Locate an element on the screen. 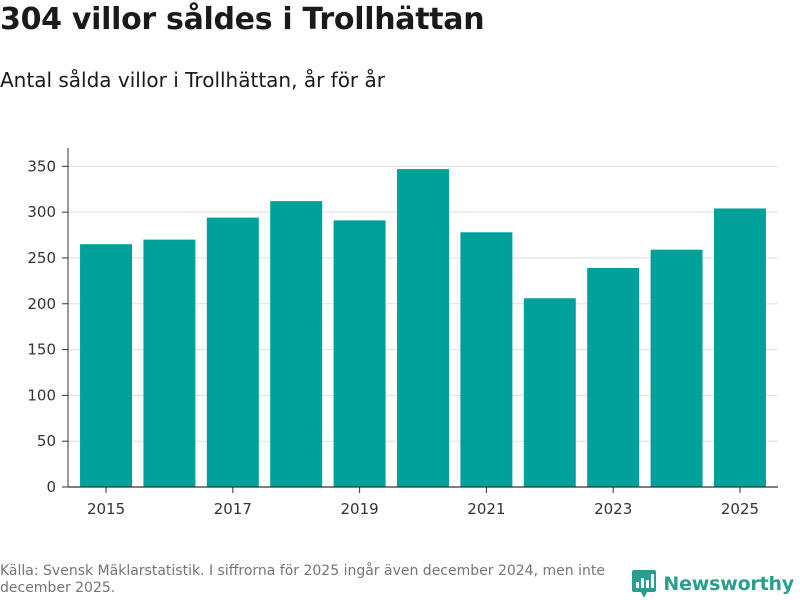 This screenshot has height=600, width=800. bar-2016 is located at coordinates (169, 363).